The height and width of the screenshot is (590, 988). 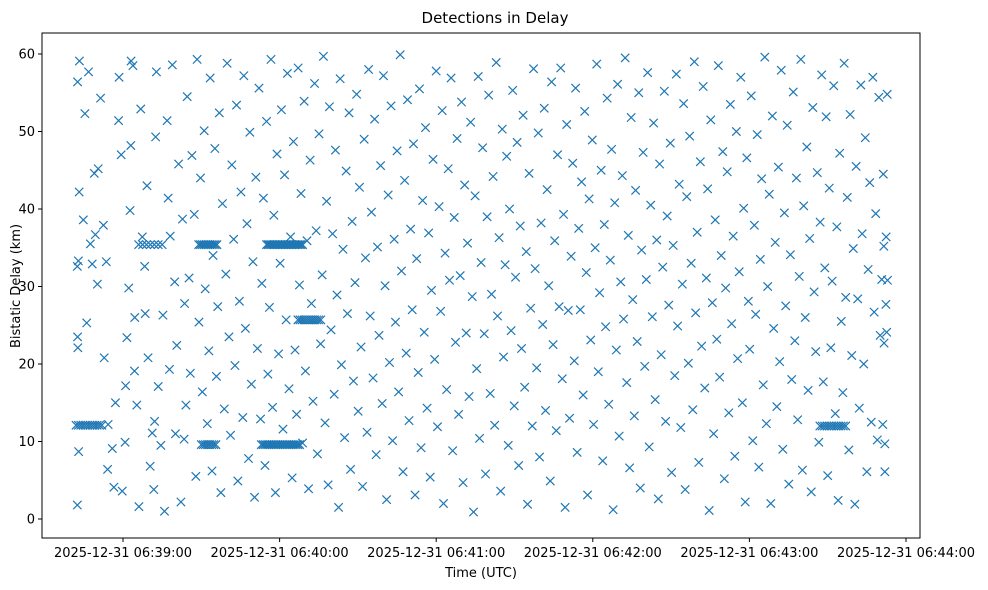 I want to click on y-tick-label: 50, so click(x=26, y=132).